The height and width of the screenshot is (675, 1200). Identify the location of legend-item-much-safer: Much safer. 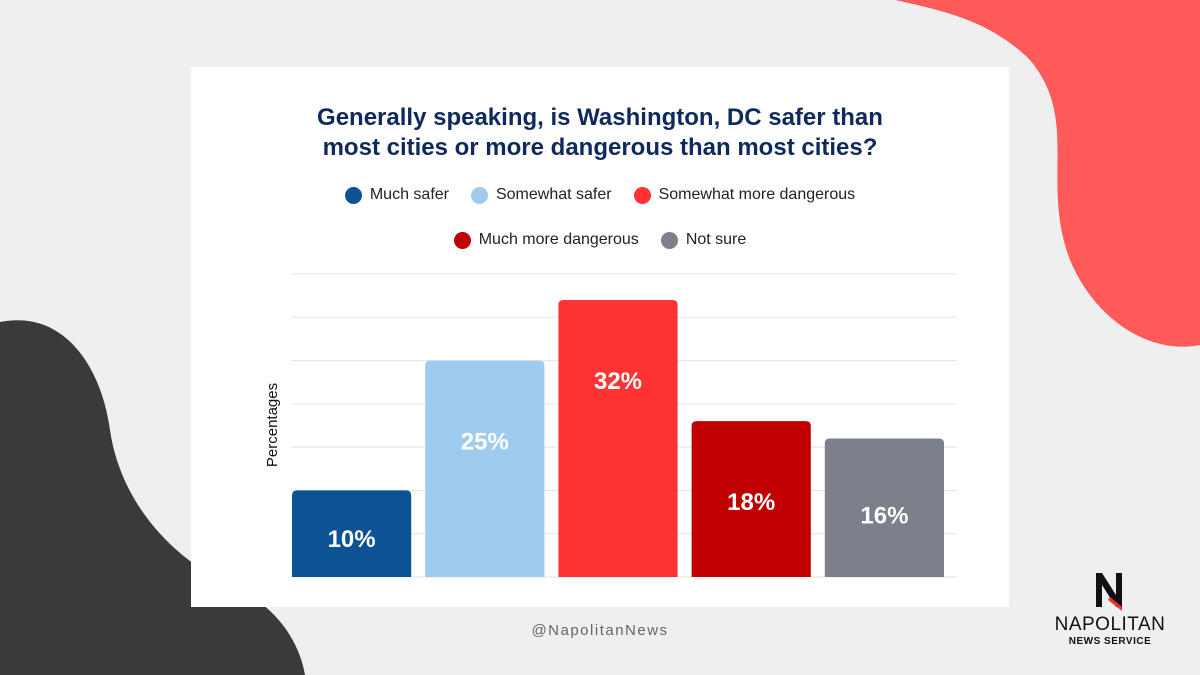
(396, 195).